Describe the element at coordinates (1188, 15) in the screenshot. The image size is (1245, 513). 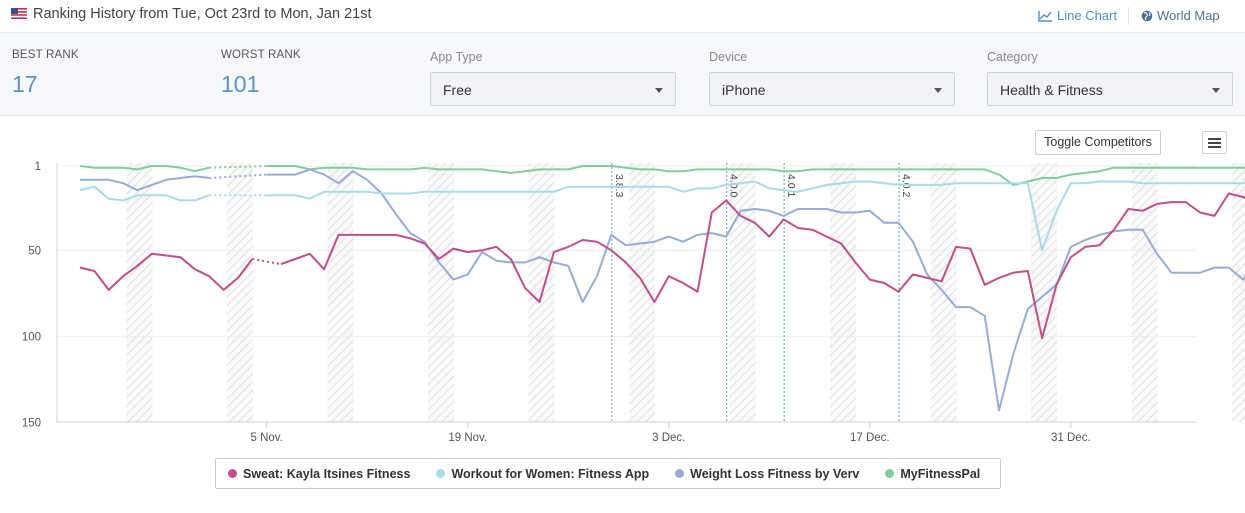
I see `world-map-label: World Map` at that location.